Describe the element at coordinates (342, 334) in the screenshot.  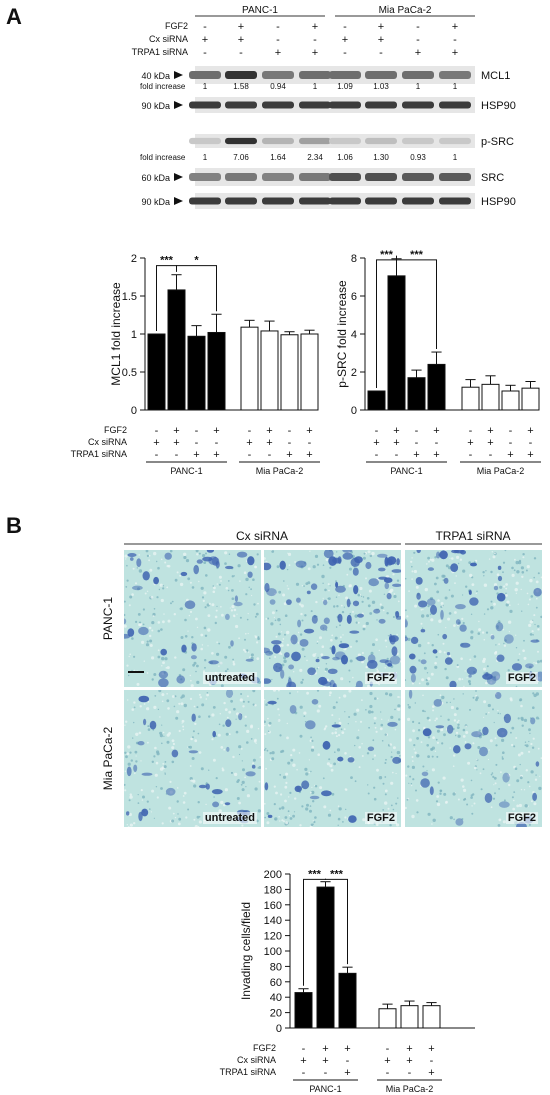
I see `y-axis-label: p-SRC fold increase` at that location.